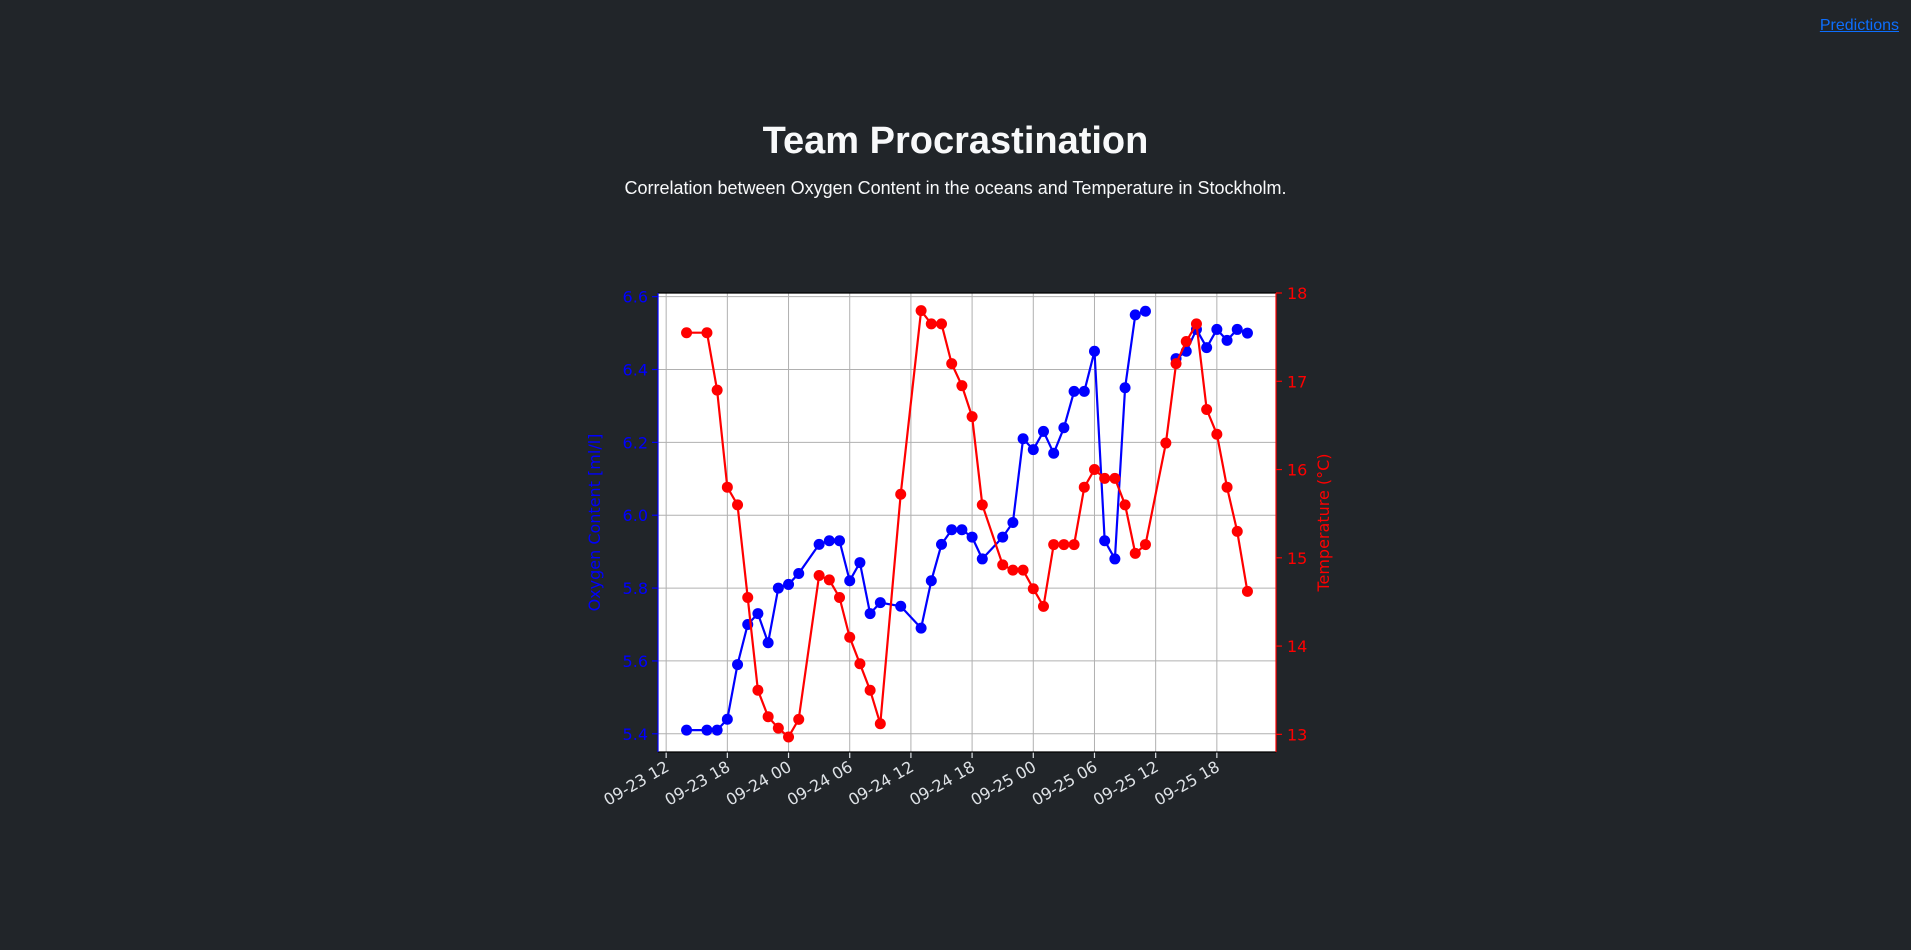 Image resolution: width=1911 pixels, height=950 pixels. Describe the element at coordinates (1859, 25) in the screenshot. I see `predictions-link: Predictions` at that location.